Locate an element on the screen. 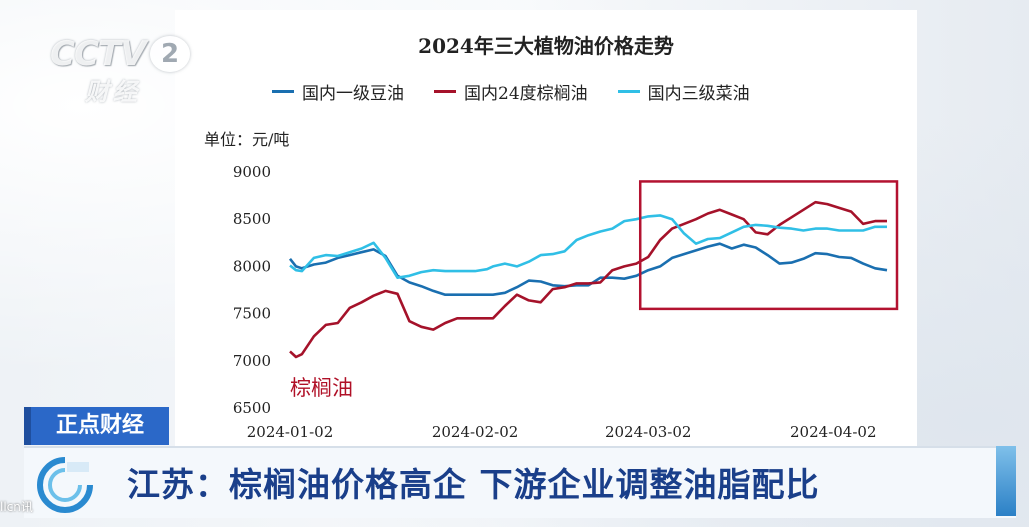  y-tick-label: 9000 is located at coordinates (252, 172).